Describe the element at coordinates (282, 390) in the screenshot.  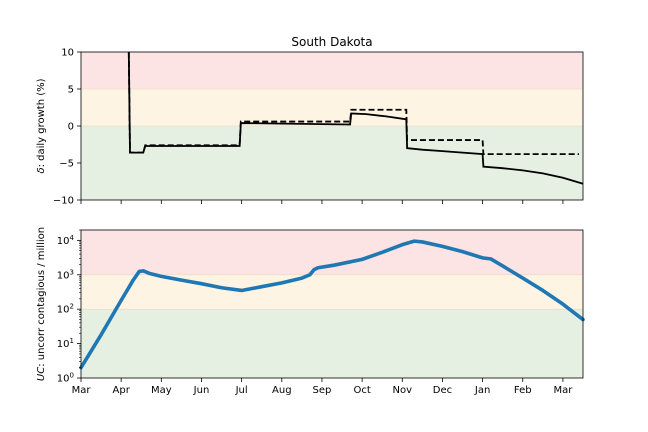
I see `contagious-x-tick-label: Aug` at that location.